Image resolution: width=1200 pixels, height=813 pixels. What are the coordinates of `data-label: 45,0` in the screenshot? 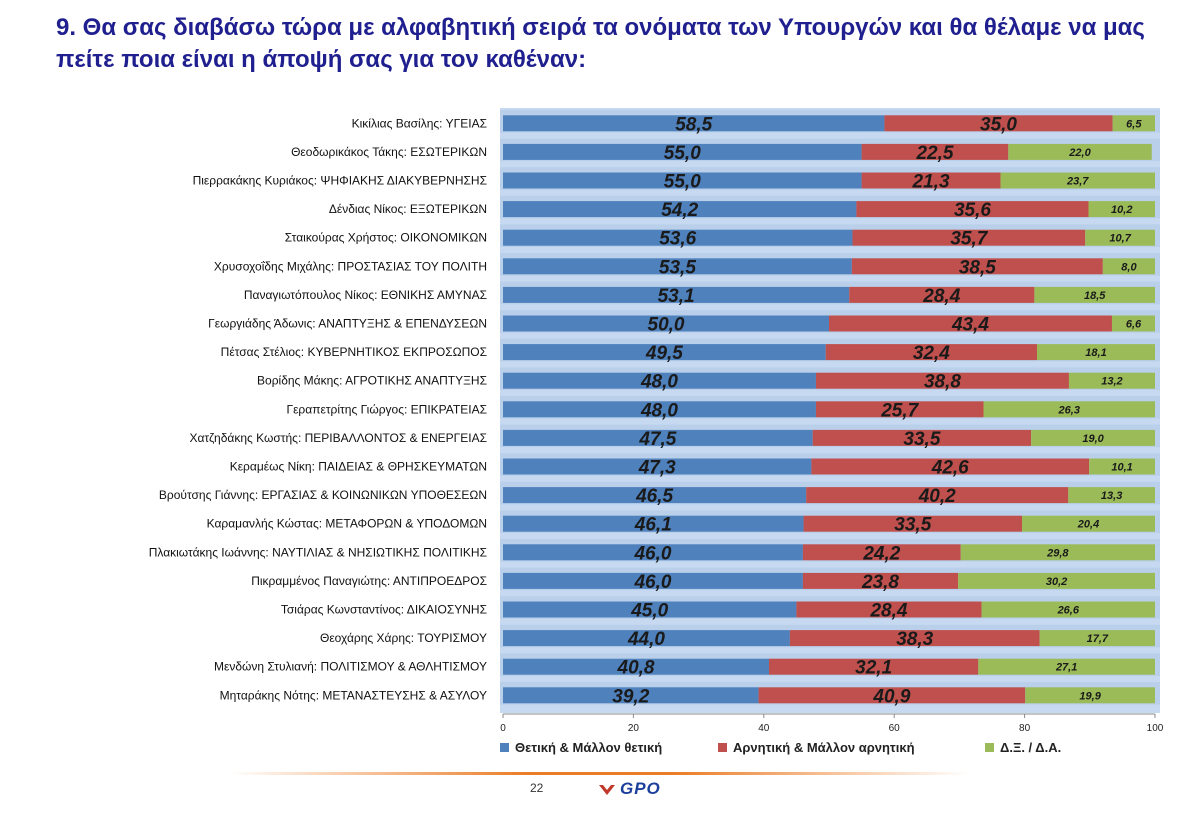 It's located at (649, 611).